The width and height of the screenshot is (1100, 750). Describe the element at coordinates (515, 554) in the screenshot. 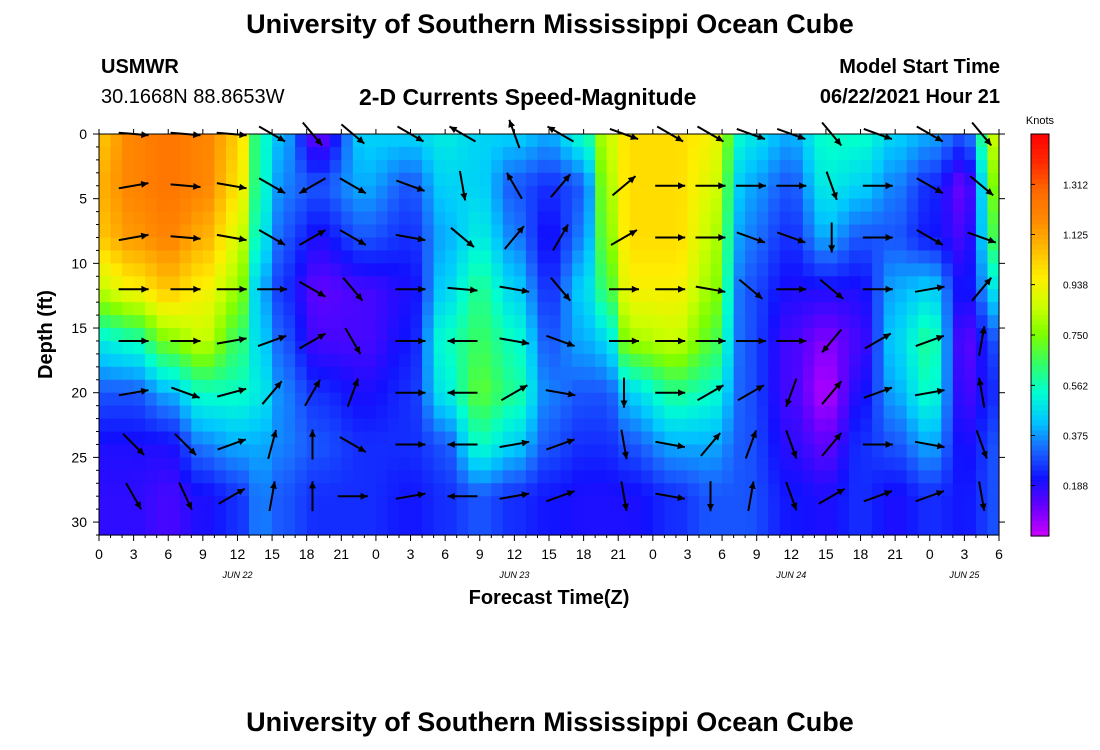

I see `x-tick-label: 12` at that location.